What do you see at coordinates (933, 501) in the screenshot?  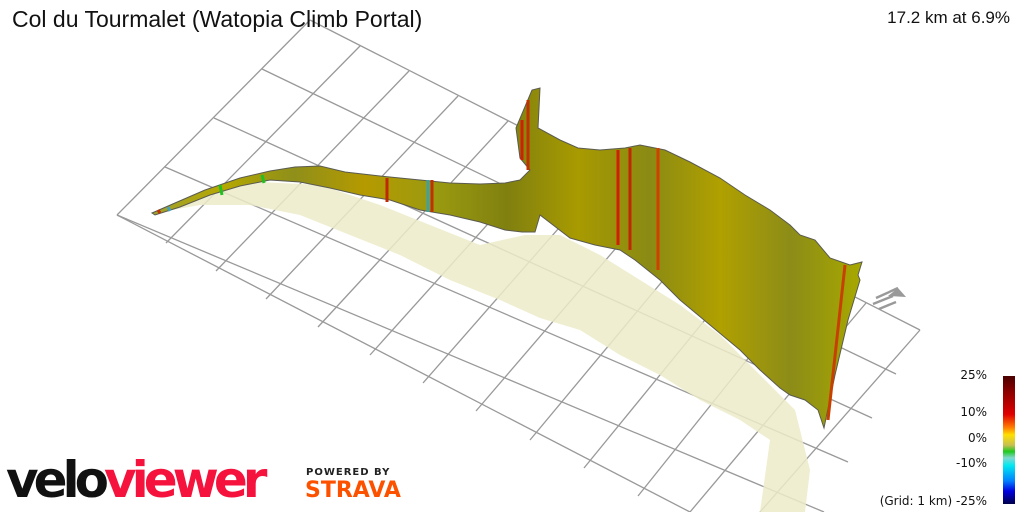 I see `legend-tick-min-grid: (Grid: 1 km) -25%` at bounding box center [933, 501].